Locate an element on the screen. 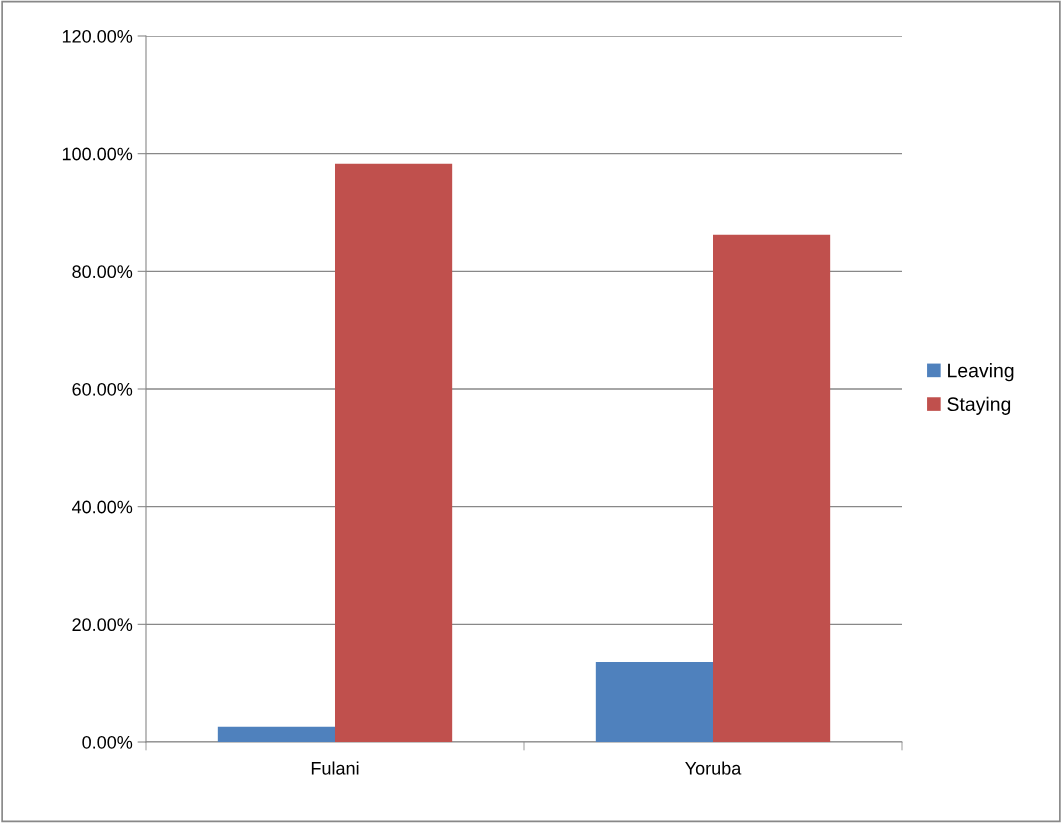 The width and height of the screenshot is (1062, 823). y-tick-label: 20.00% is located at coordinates (102, 625).